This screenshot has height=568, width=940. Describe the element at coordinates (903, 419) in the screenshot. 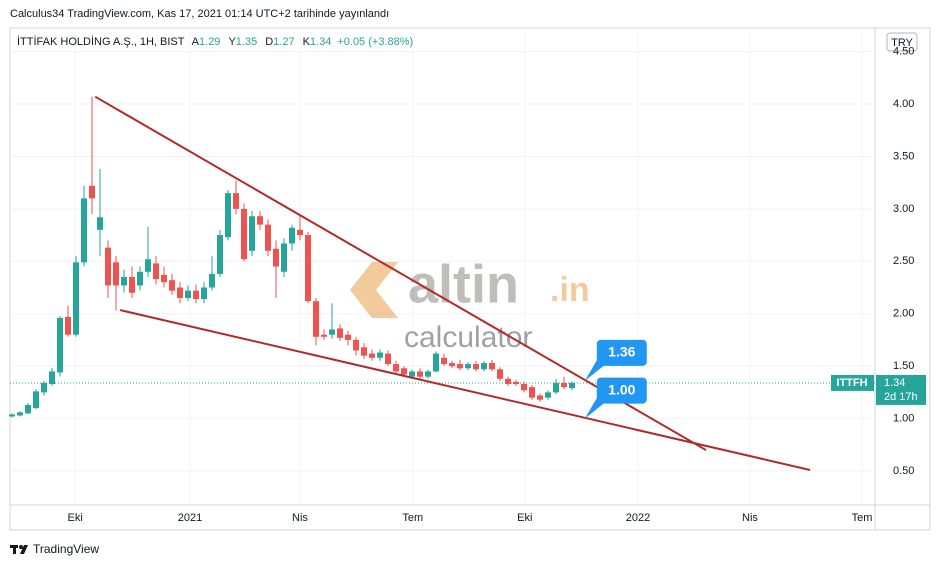

I see `y-tick-label: 1.00` at that location.